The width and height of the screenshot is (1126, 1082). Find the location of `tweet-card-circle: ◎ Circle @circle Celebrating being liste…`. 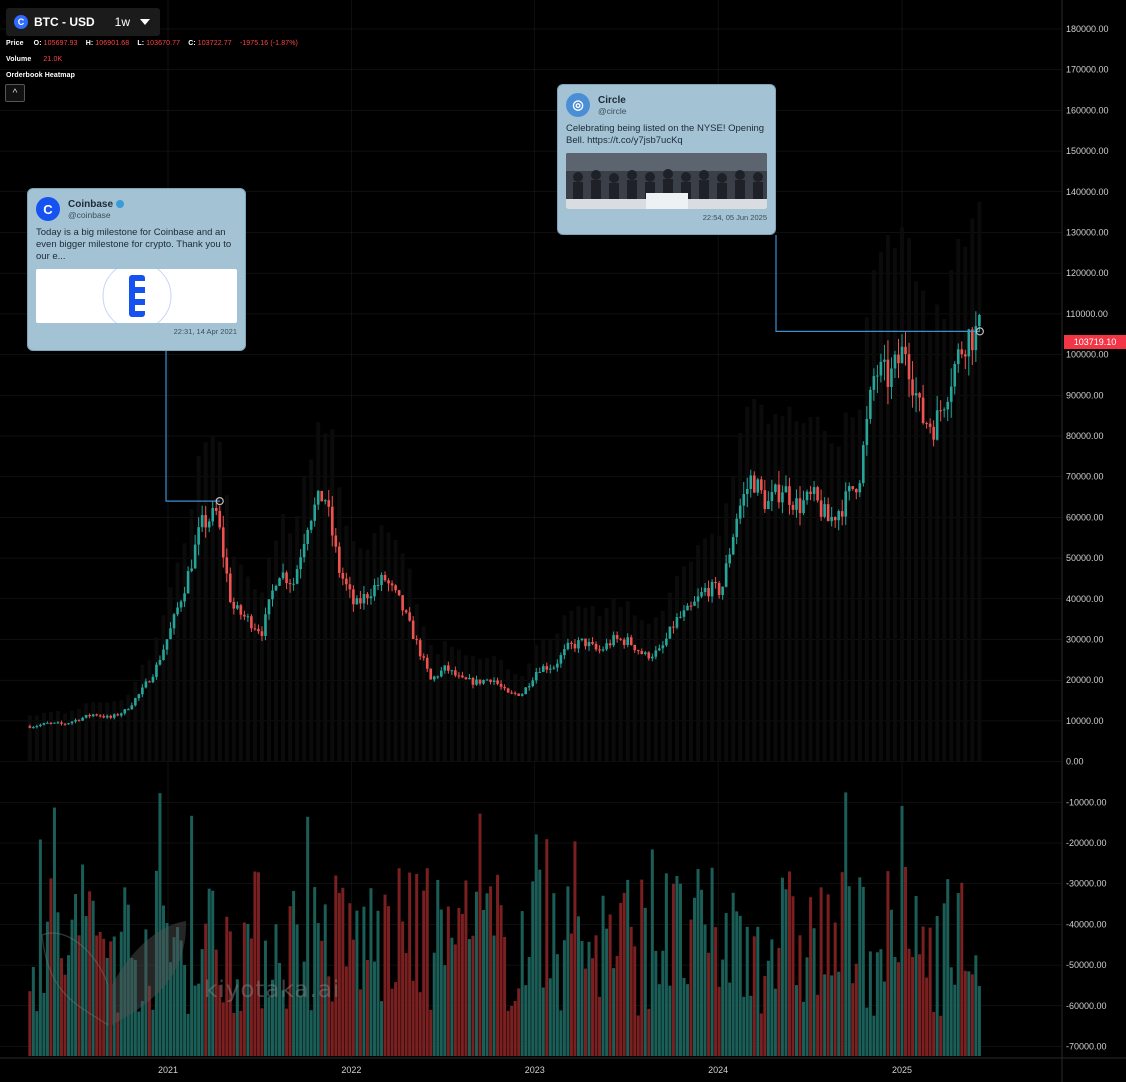

tweet-card-circle: ◎ Circle @circle Celebrating being liste… is located at coordinates (666, 159).